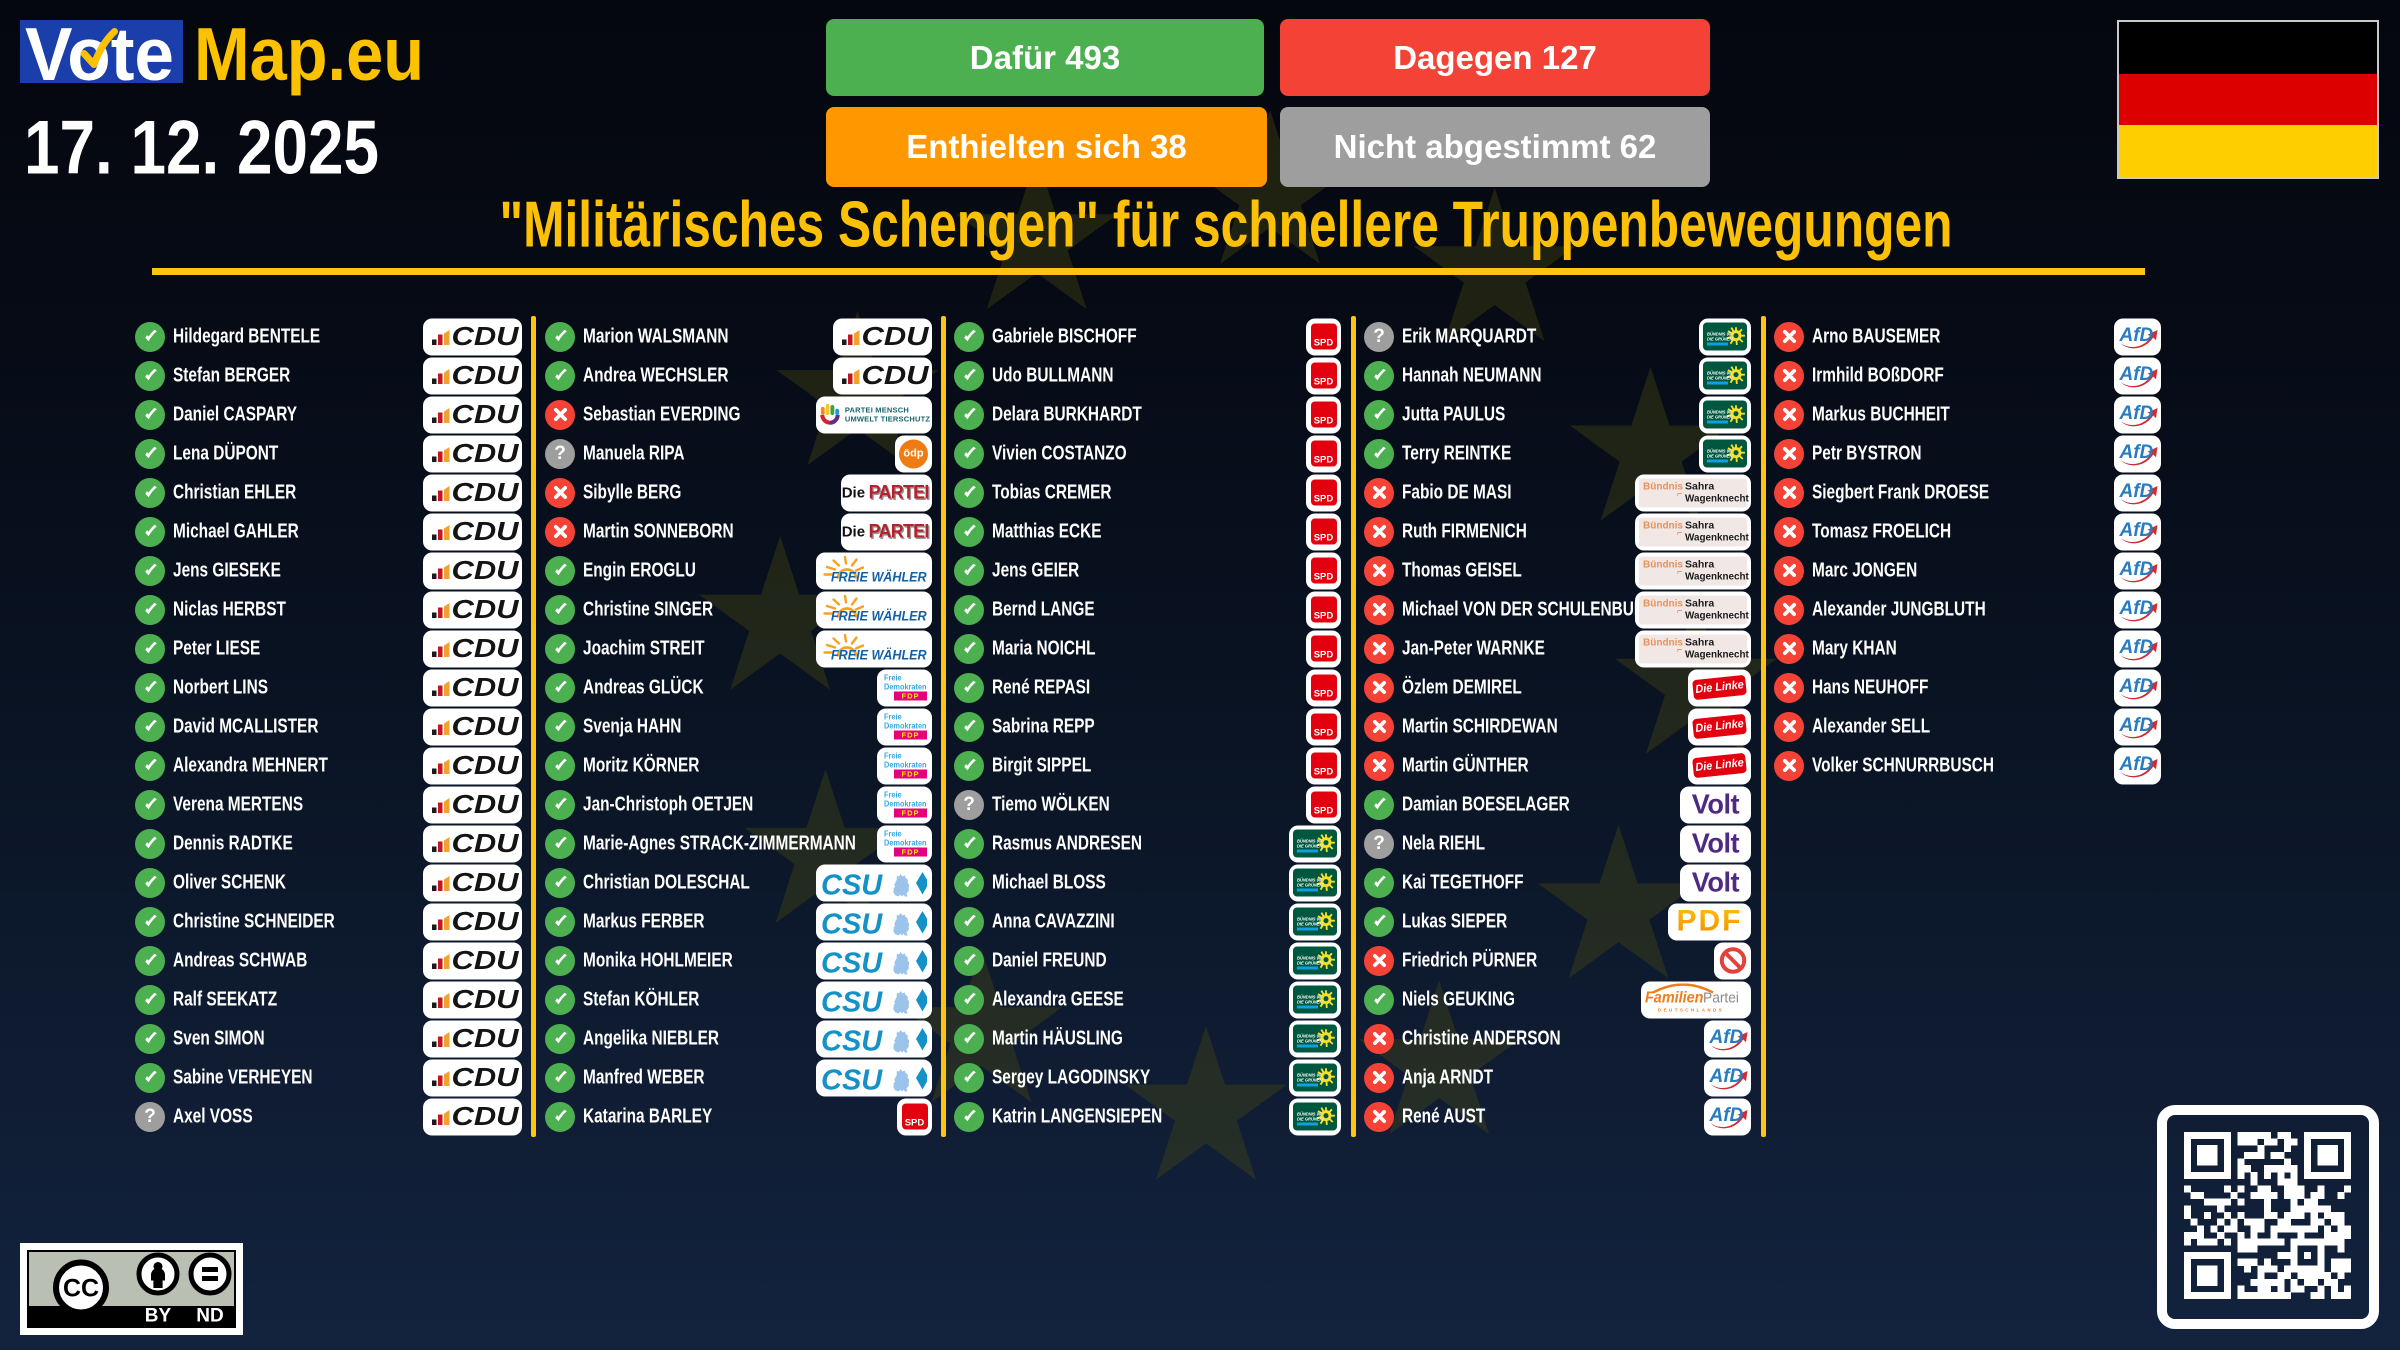  I want to click on svg-text: CC, so click(81, 1289).